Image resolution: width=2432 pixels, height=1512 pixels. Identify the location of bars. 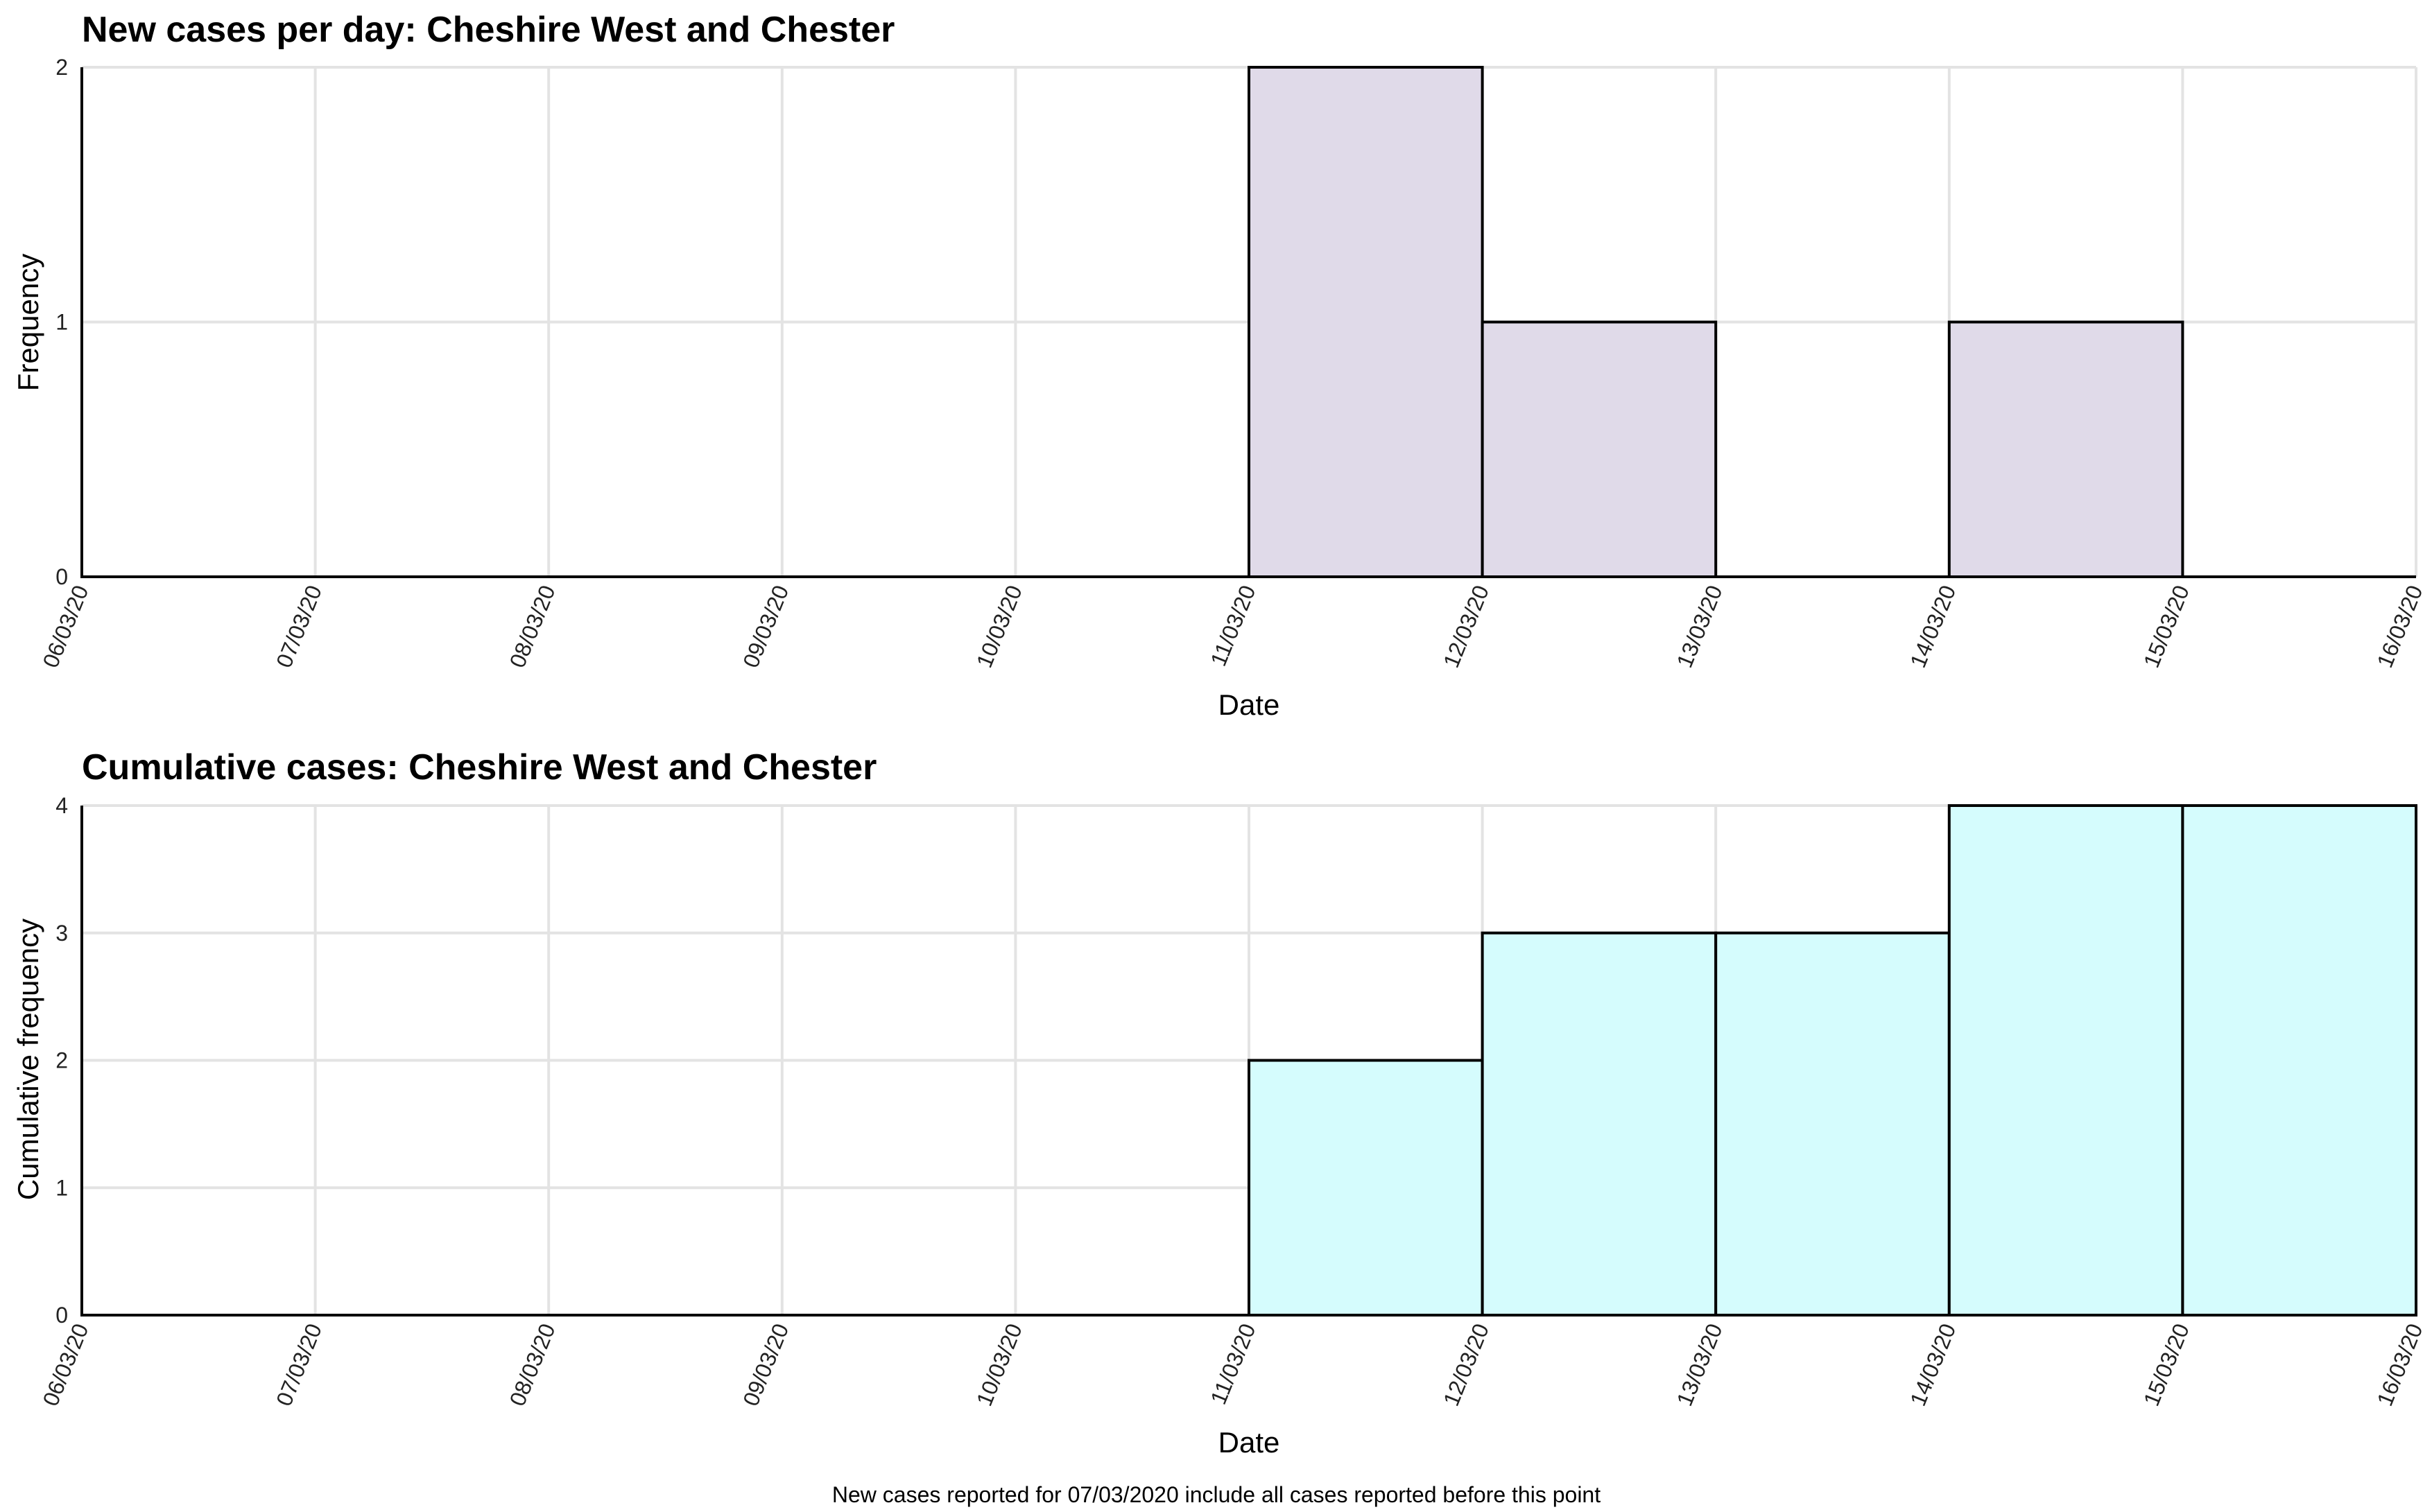
(1716, 322).